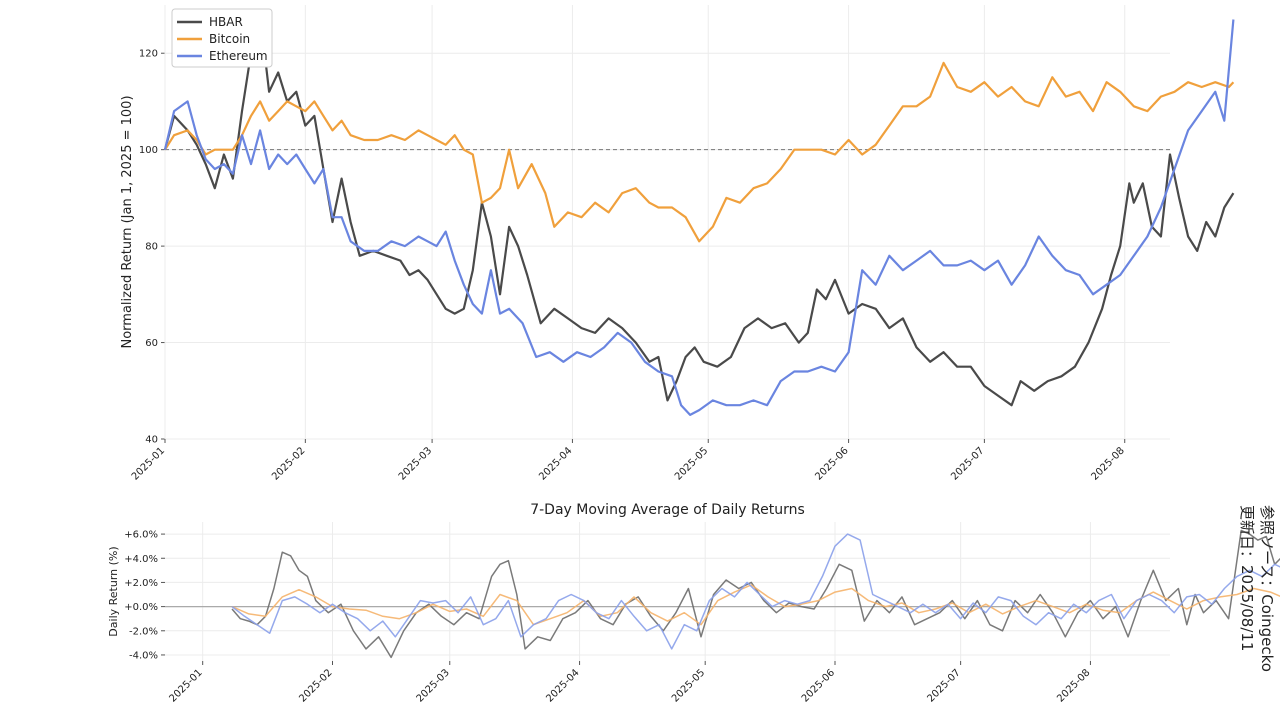  I want to click on legend-label-bitcoin: Bitcoin, so click(229, 39).